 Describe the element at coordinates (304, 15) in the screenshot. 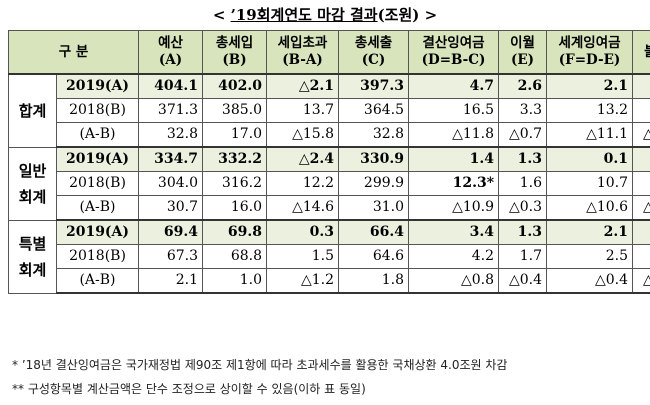

I see `title-main: ’19회계연도 마감 결과` at that location.